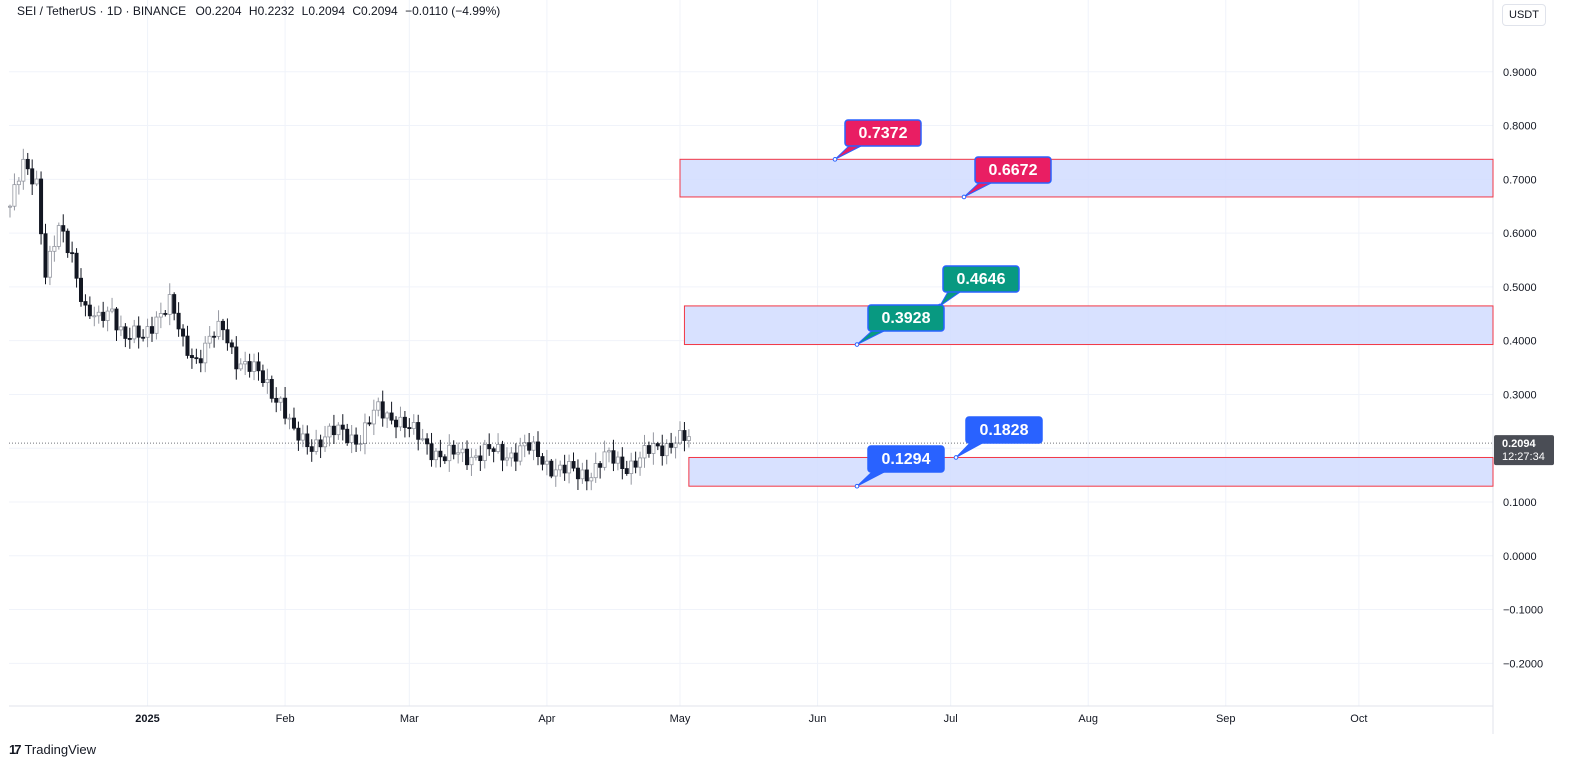 The image size is (1587, 776). Describe the element at coordinates (327, 11) in the screenshot. I see `low-value: 0.2094` at that location.